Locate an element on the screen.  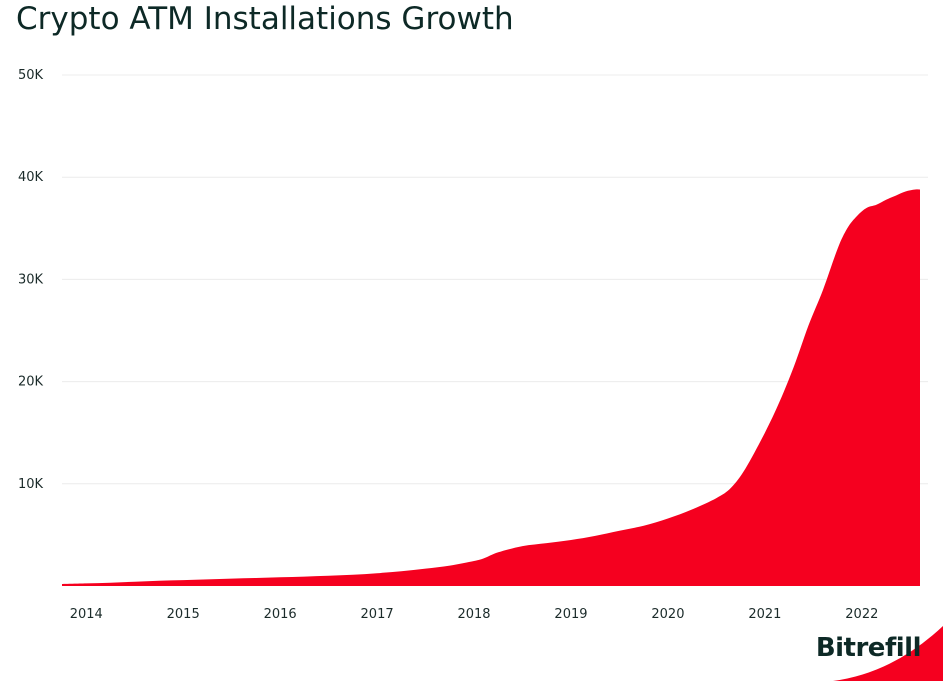
chart-title: Crypto ATM Installations Growth is located at coordinates (265, 19).